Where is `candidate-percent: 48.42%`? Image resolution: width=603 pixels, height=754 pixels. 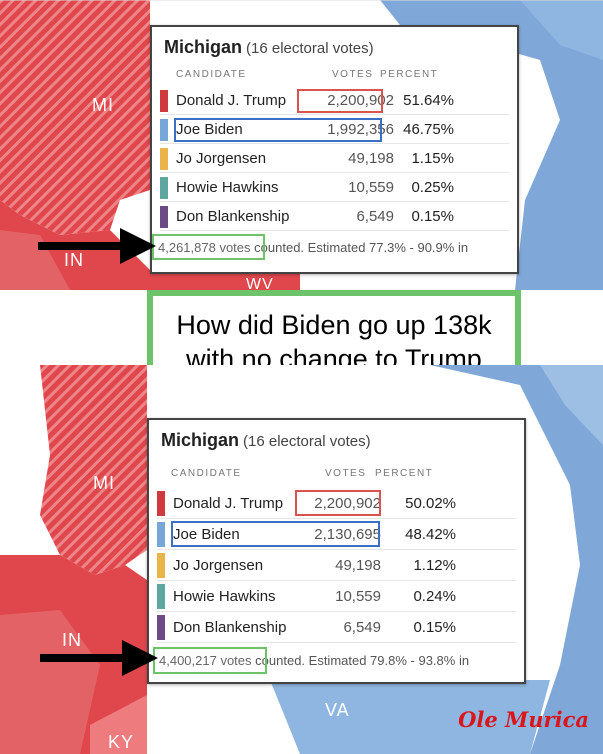 candidate-percent: 48.42% is located at coordinates (430, 534).